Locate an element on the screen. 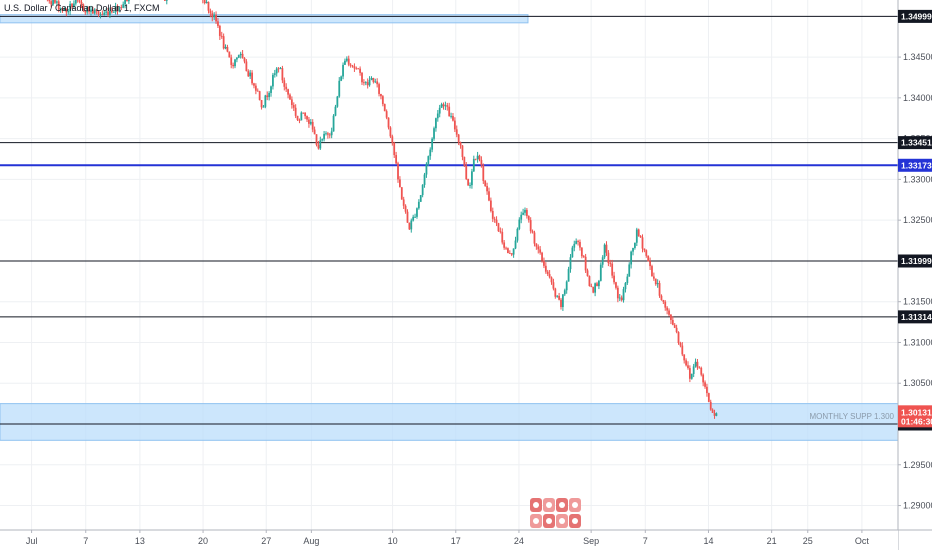  time-tick-label: Sep is located at coordinates (591, 541).